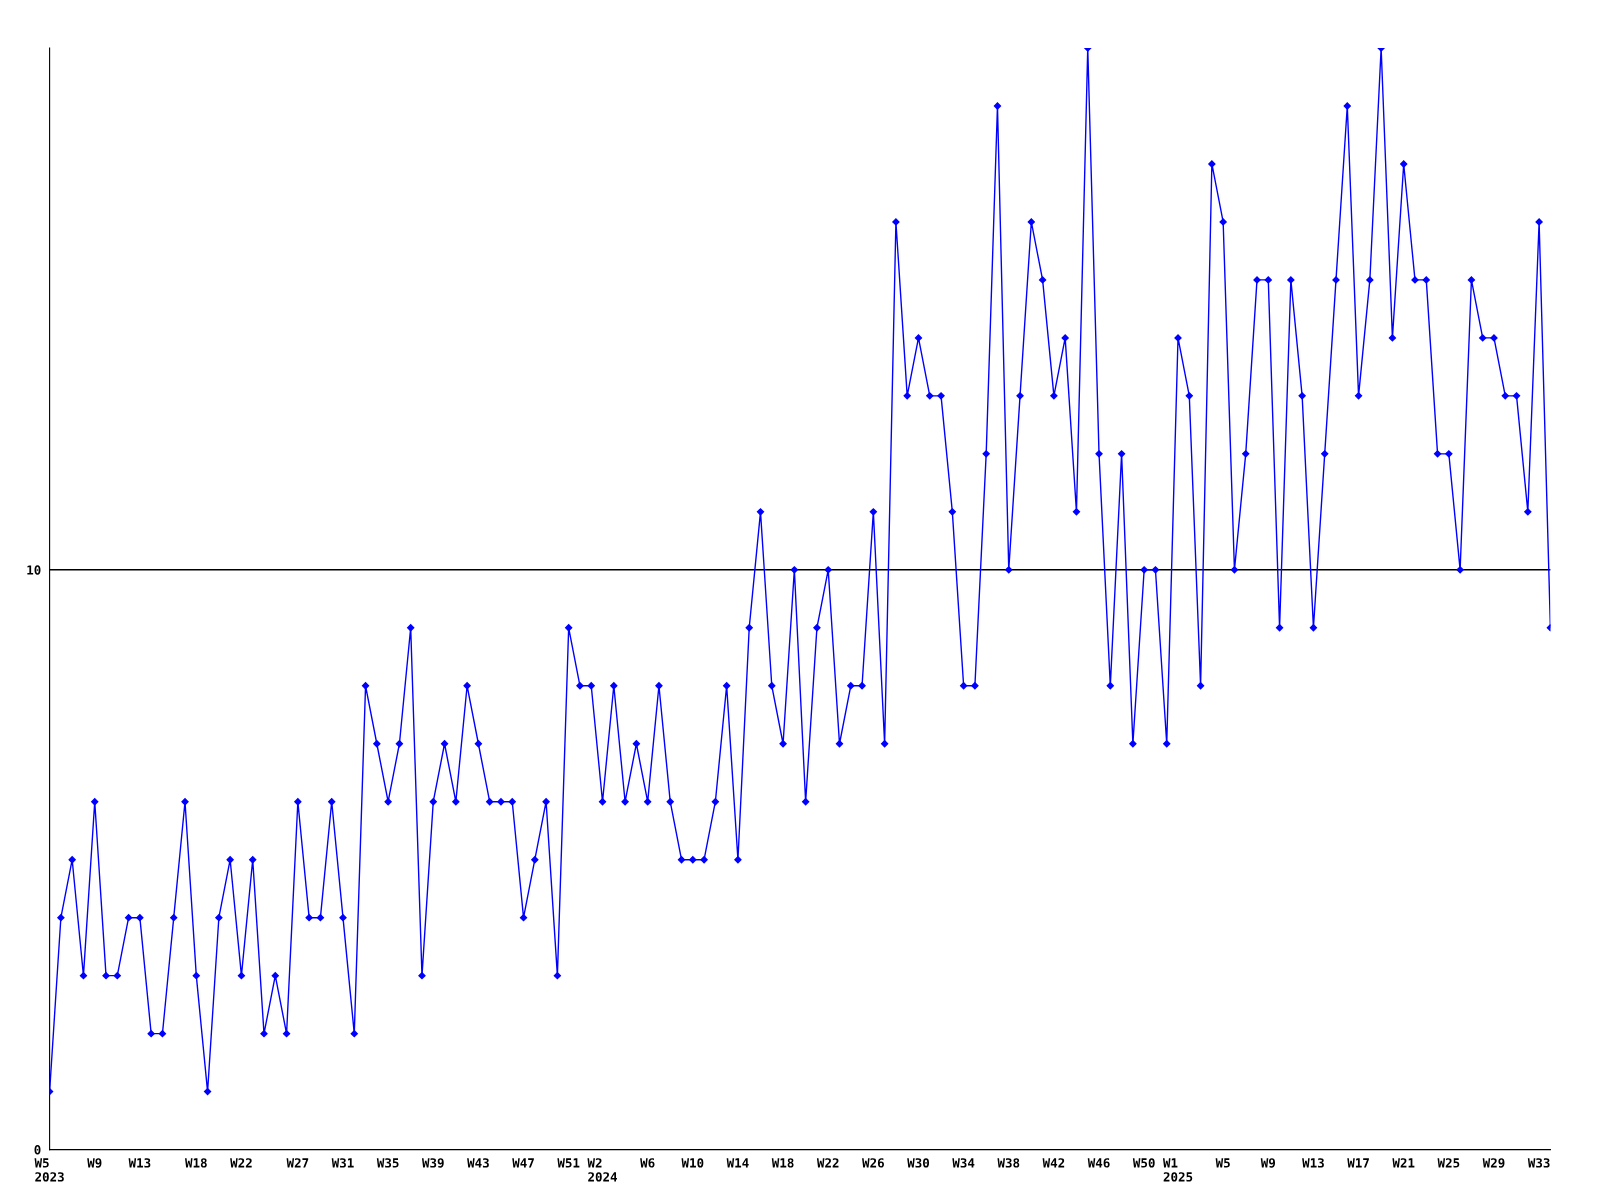 This screenshot has width=1600, height=1200. Describe the element at coordinates (478, 1163) in the screenshot. I see `x-tick-label: W43` at that location.